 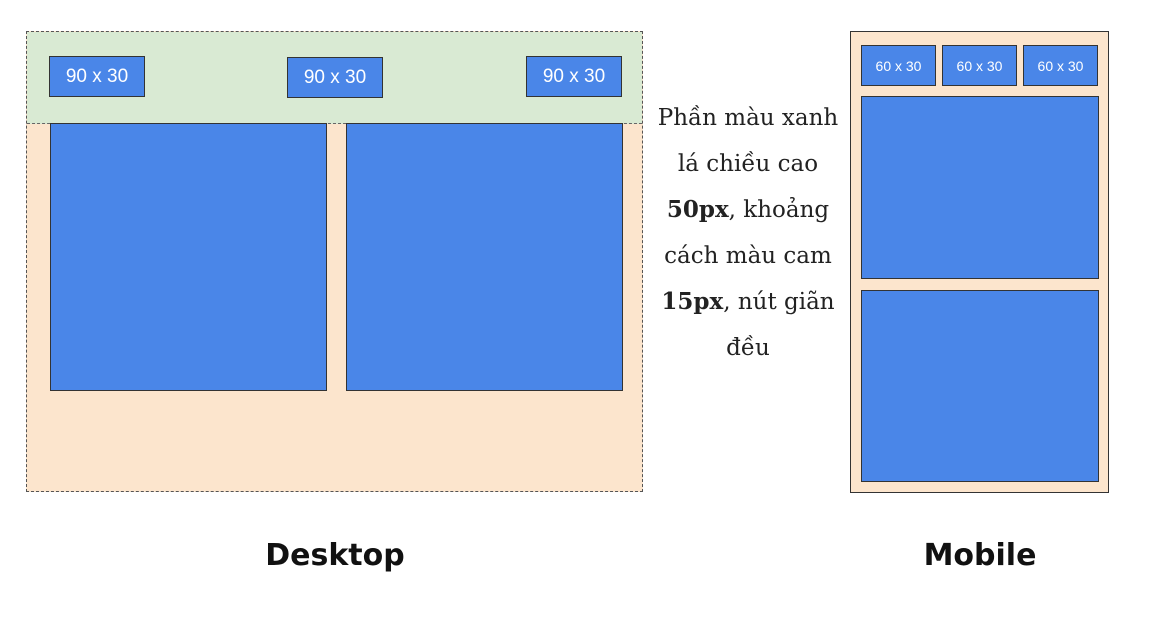 I want to click on desktop-button-3: 90 x 30, so click(x=574, y=76).